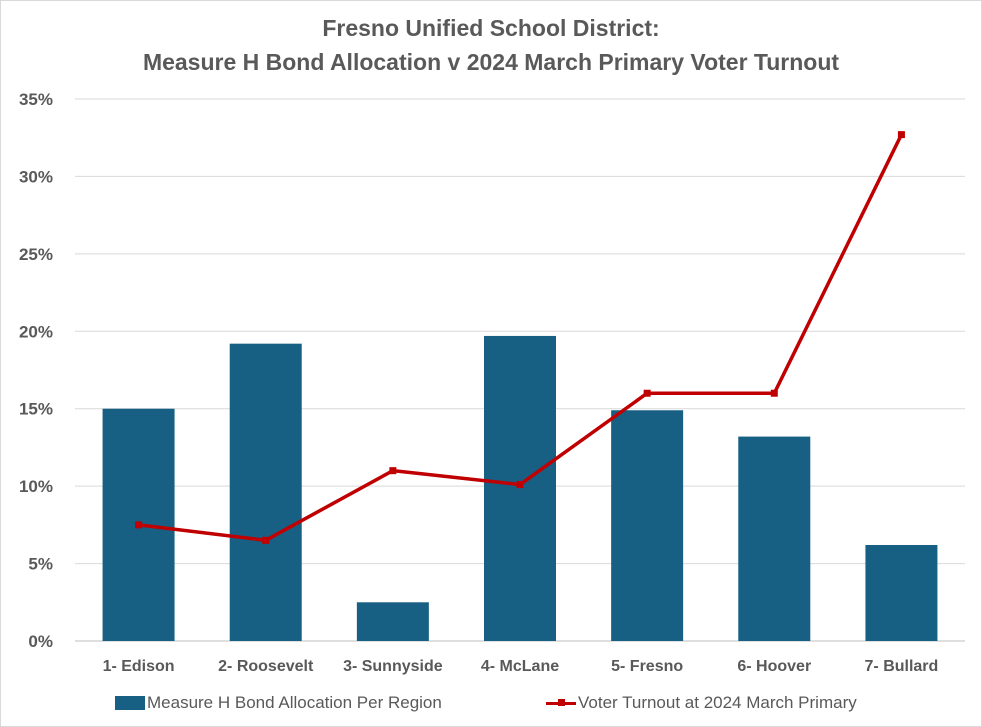 Image resolution: width=982 pixels, height=727 pixels. I want to click on legend-item-line: Voter Turnout at 2024 March Primary, so click(701, 703).